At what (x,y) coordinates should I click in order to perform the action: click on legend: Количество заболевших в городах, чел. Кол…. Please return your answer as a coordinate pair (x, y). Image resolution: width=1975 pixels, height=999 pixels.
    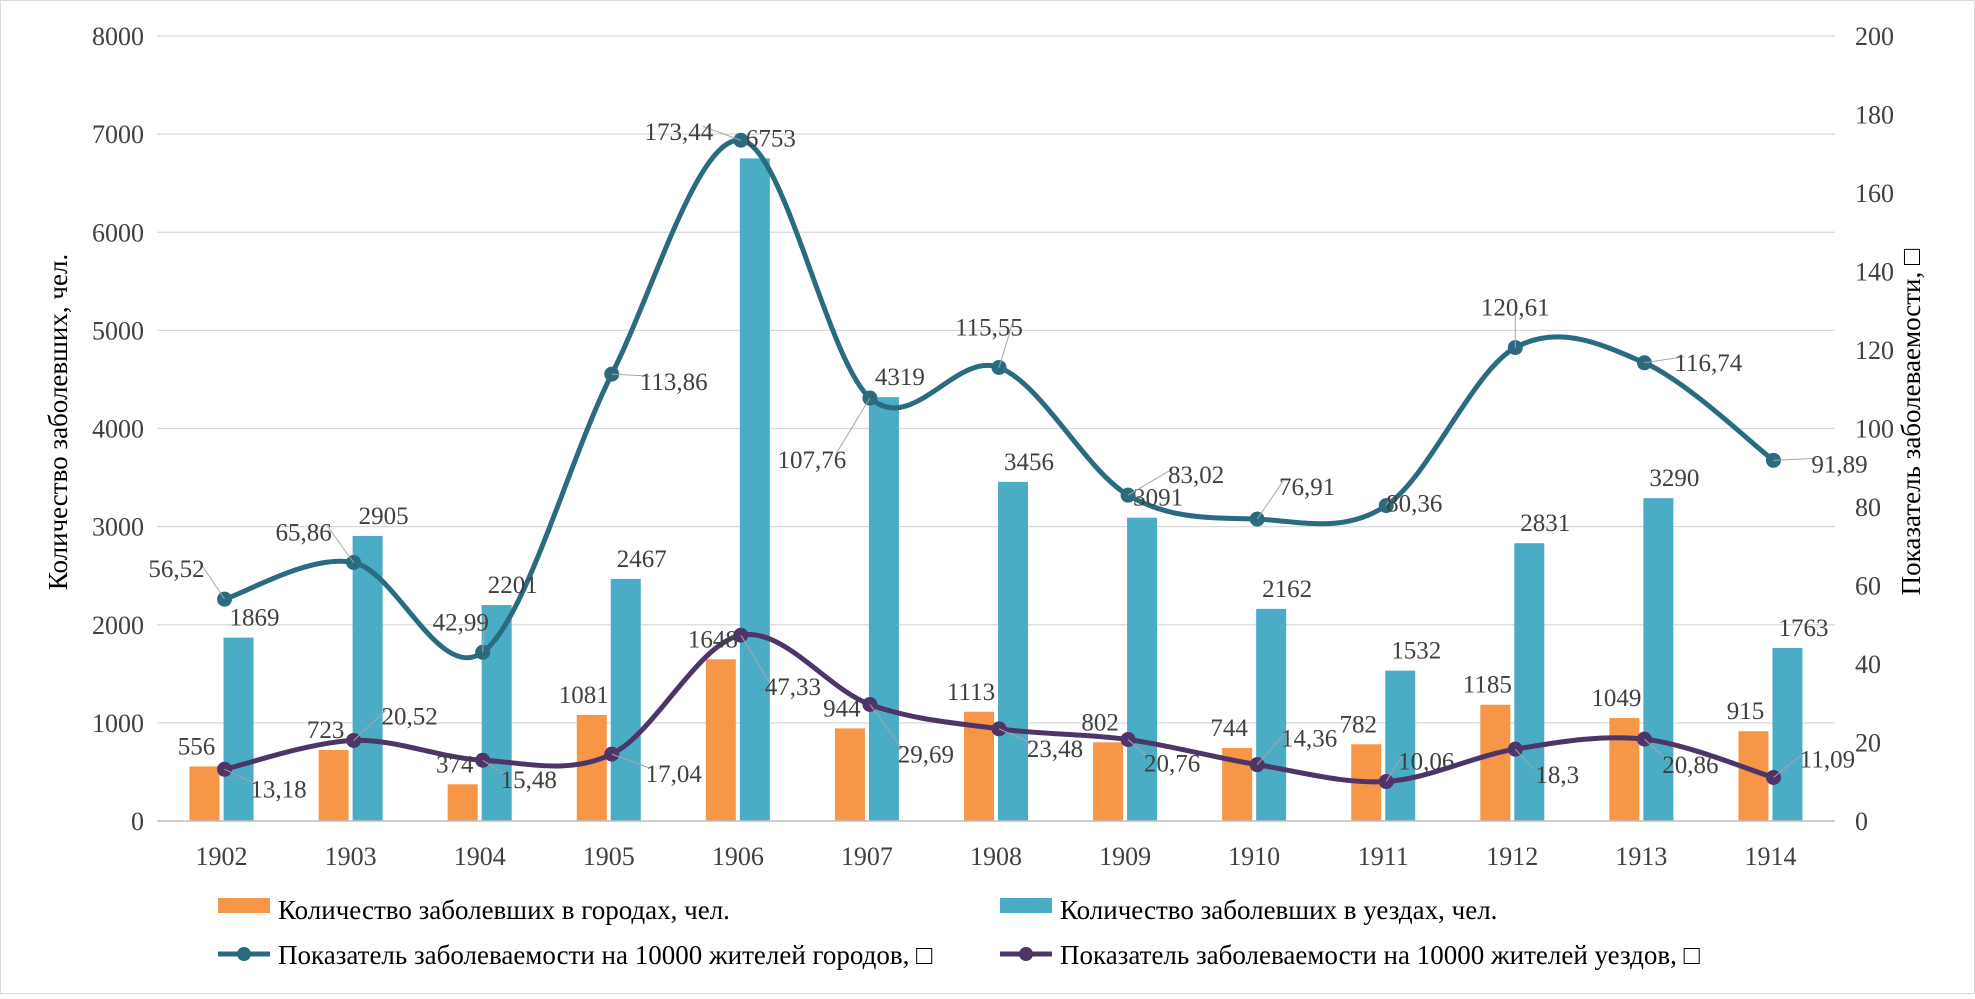
    Looking at the image, I should click on (959, 932).